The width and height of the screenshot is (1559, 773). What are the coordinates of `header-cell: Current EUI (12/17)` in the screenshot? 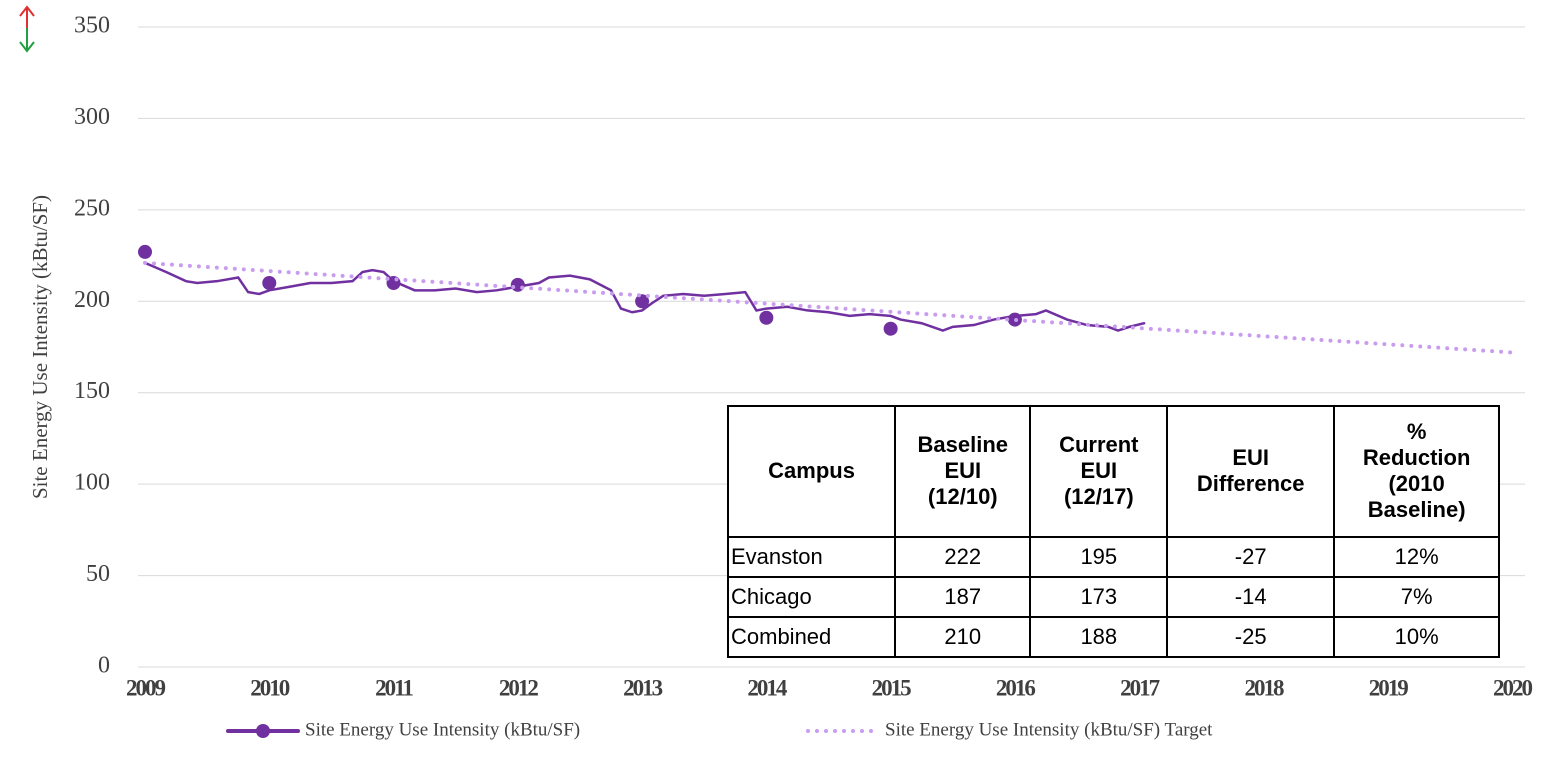 It's located at (1099, 471).